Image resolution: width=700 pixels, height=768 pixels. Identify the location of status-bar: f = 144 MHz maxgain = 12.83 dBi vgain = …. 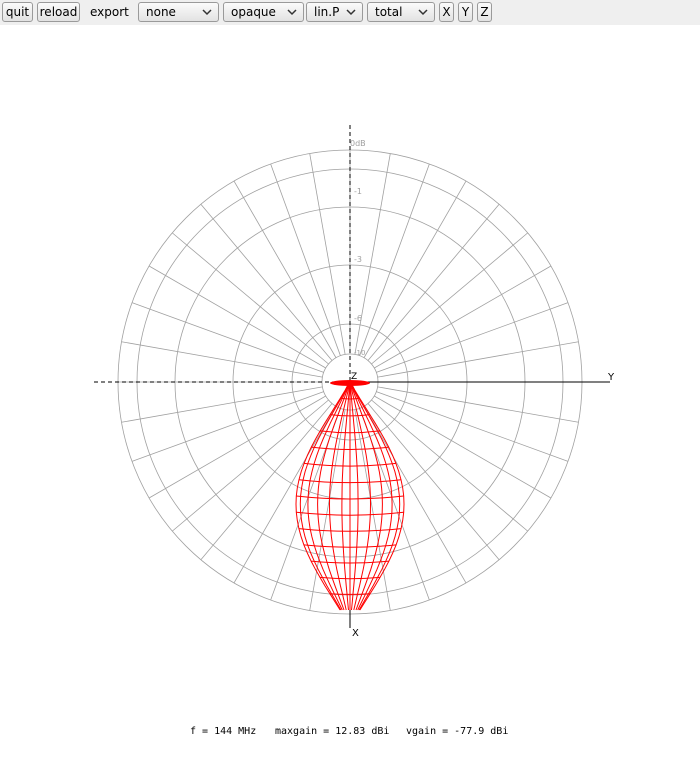
(350, 731).